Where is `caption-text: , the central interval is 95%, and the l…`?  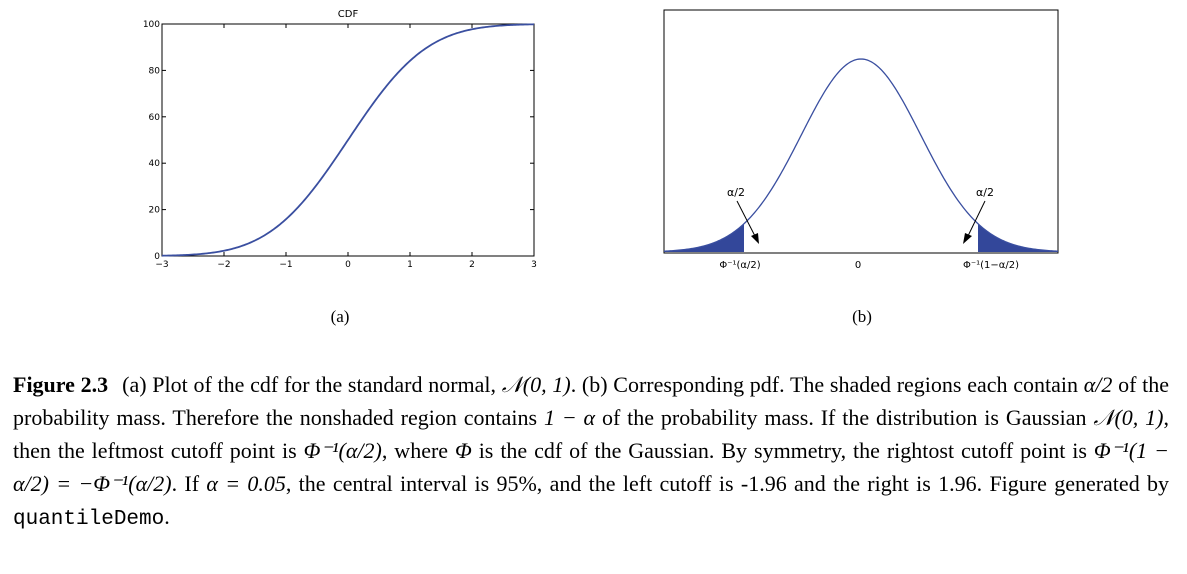 caption-text: , the central interval is 95%, and the l… is located at coordinates (727, 483).